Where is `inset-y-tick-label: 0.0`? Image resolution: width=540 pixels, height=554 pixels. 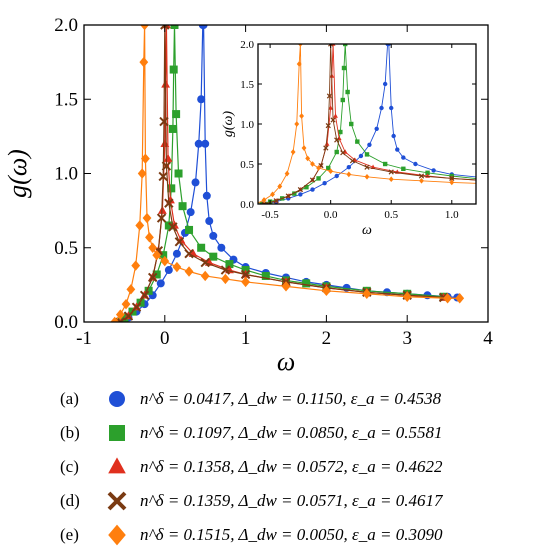
inset-y-tick-label: 0.0 is located at coordinates (247, 205).